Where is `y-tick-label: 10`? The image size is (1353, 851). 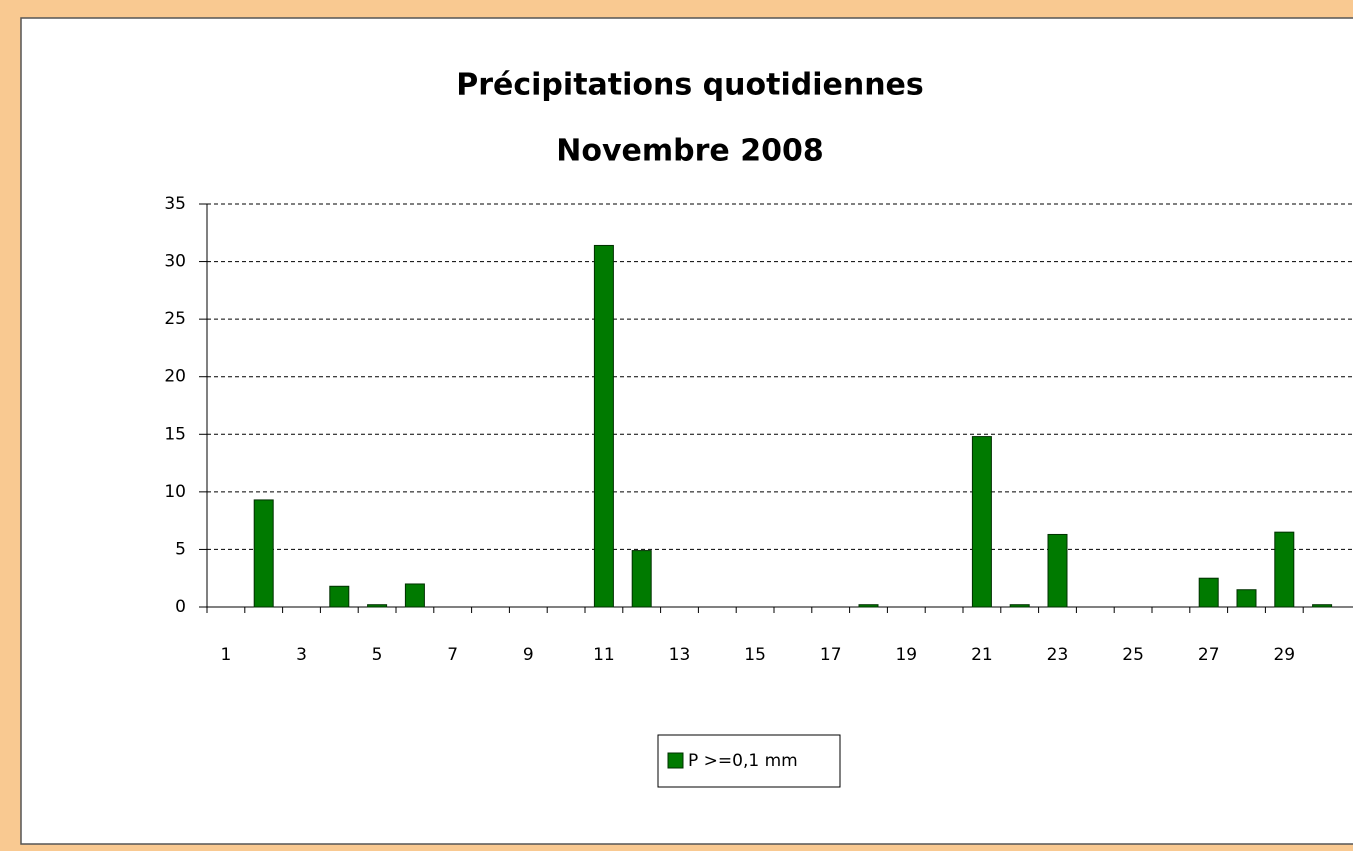
y-tick-label: 10 is located at coordinates (175, 492).